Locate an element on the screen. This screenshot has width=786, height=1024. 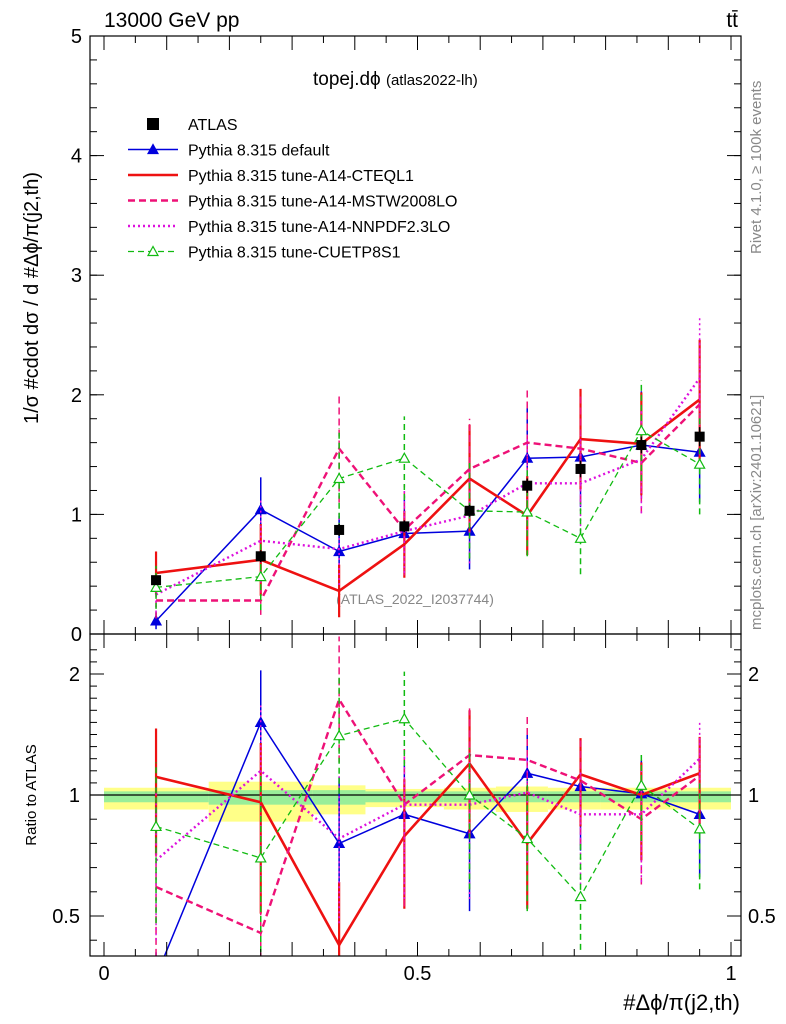
legend-label-4: Pythia 8.315 tune-A14-NNPDF2.3LO is located at coordinates (319, 227).